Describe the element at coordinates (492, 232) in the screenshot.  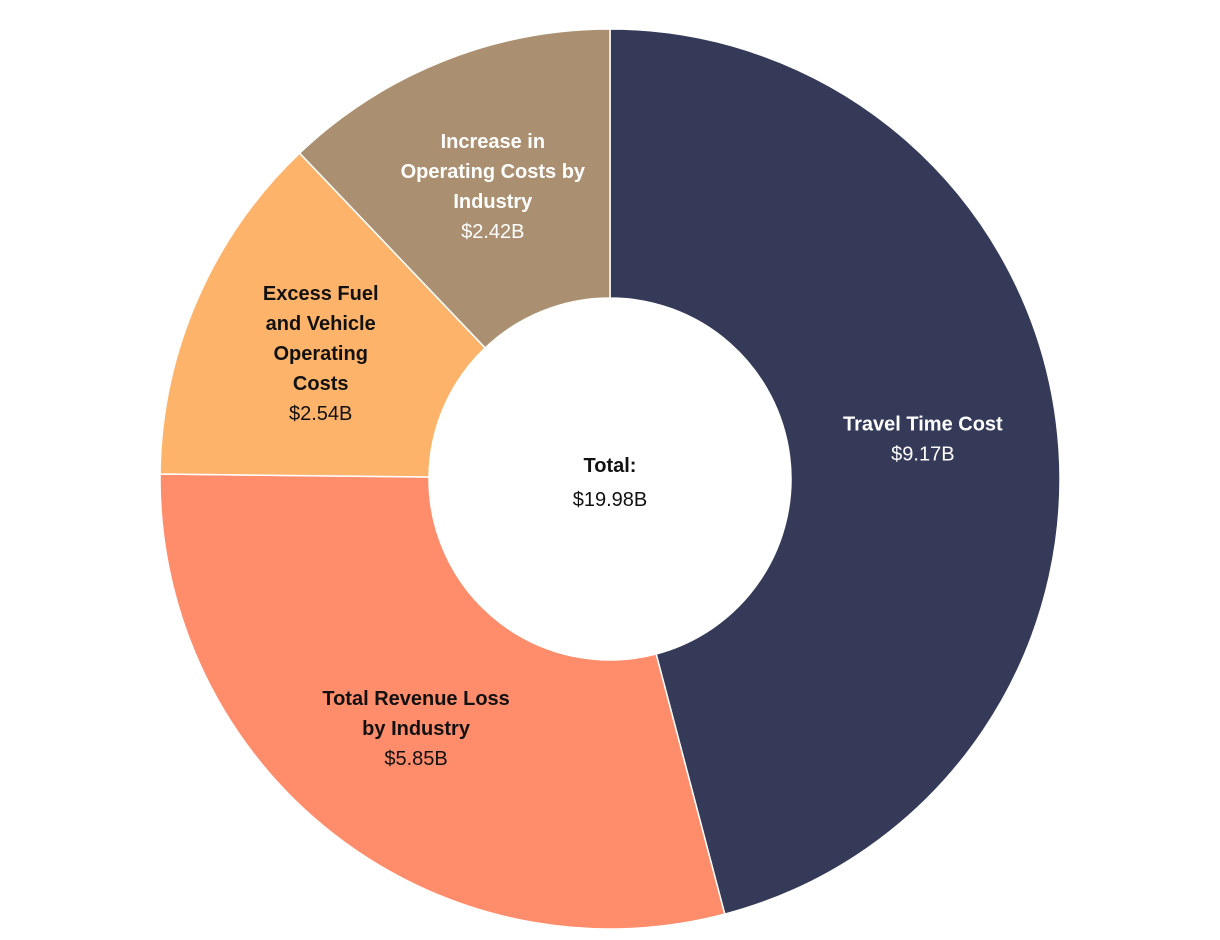
I see `slice-value-label: $2.42B` at that location.